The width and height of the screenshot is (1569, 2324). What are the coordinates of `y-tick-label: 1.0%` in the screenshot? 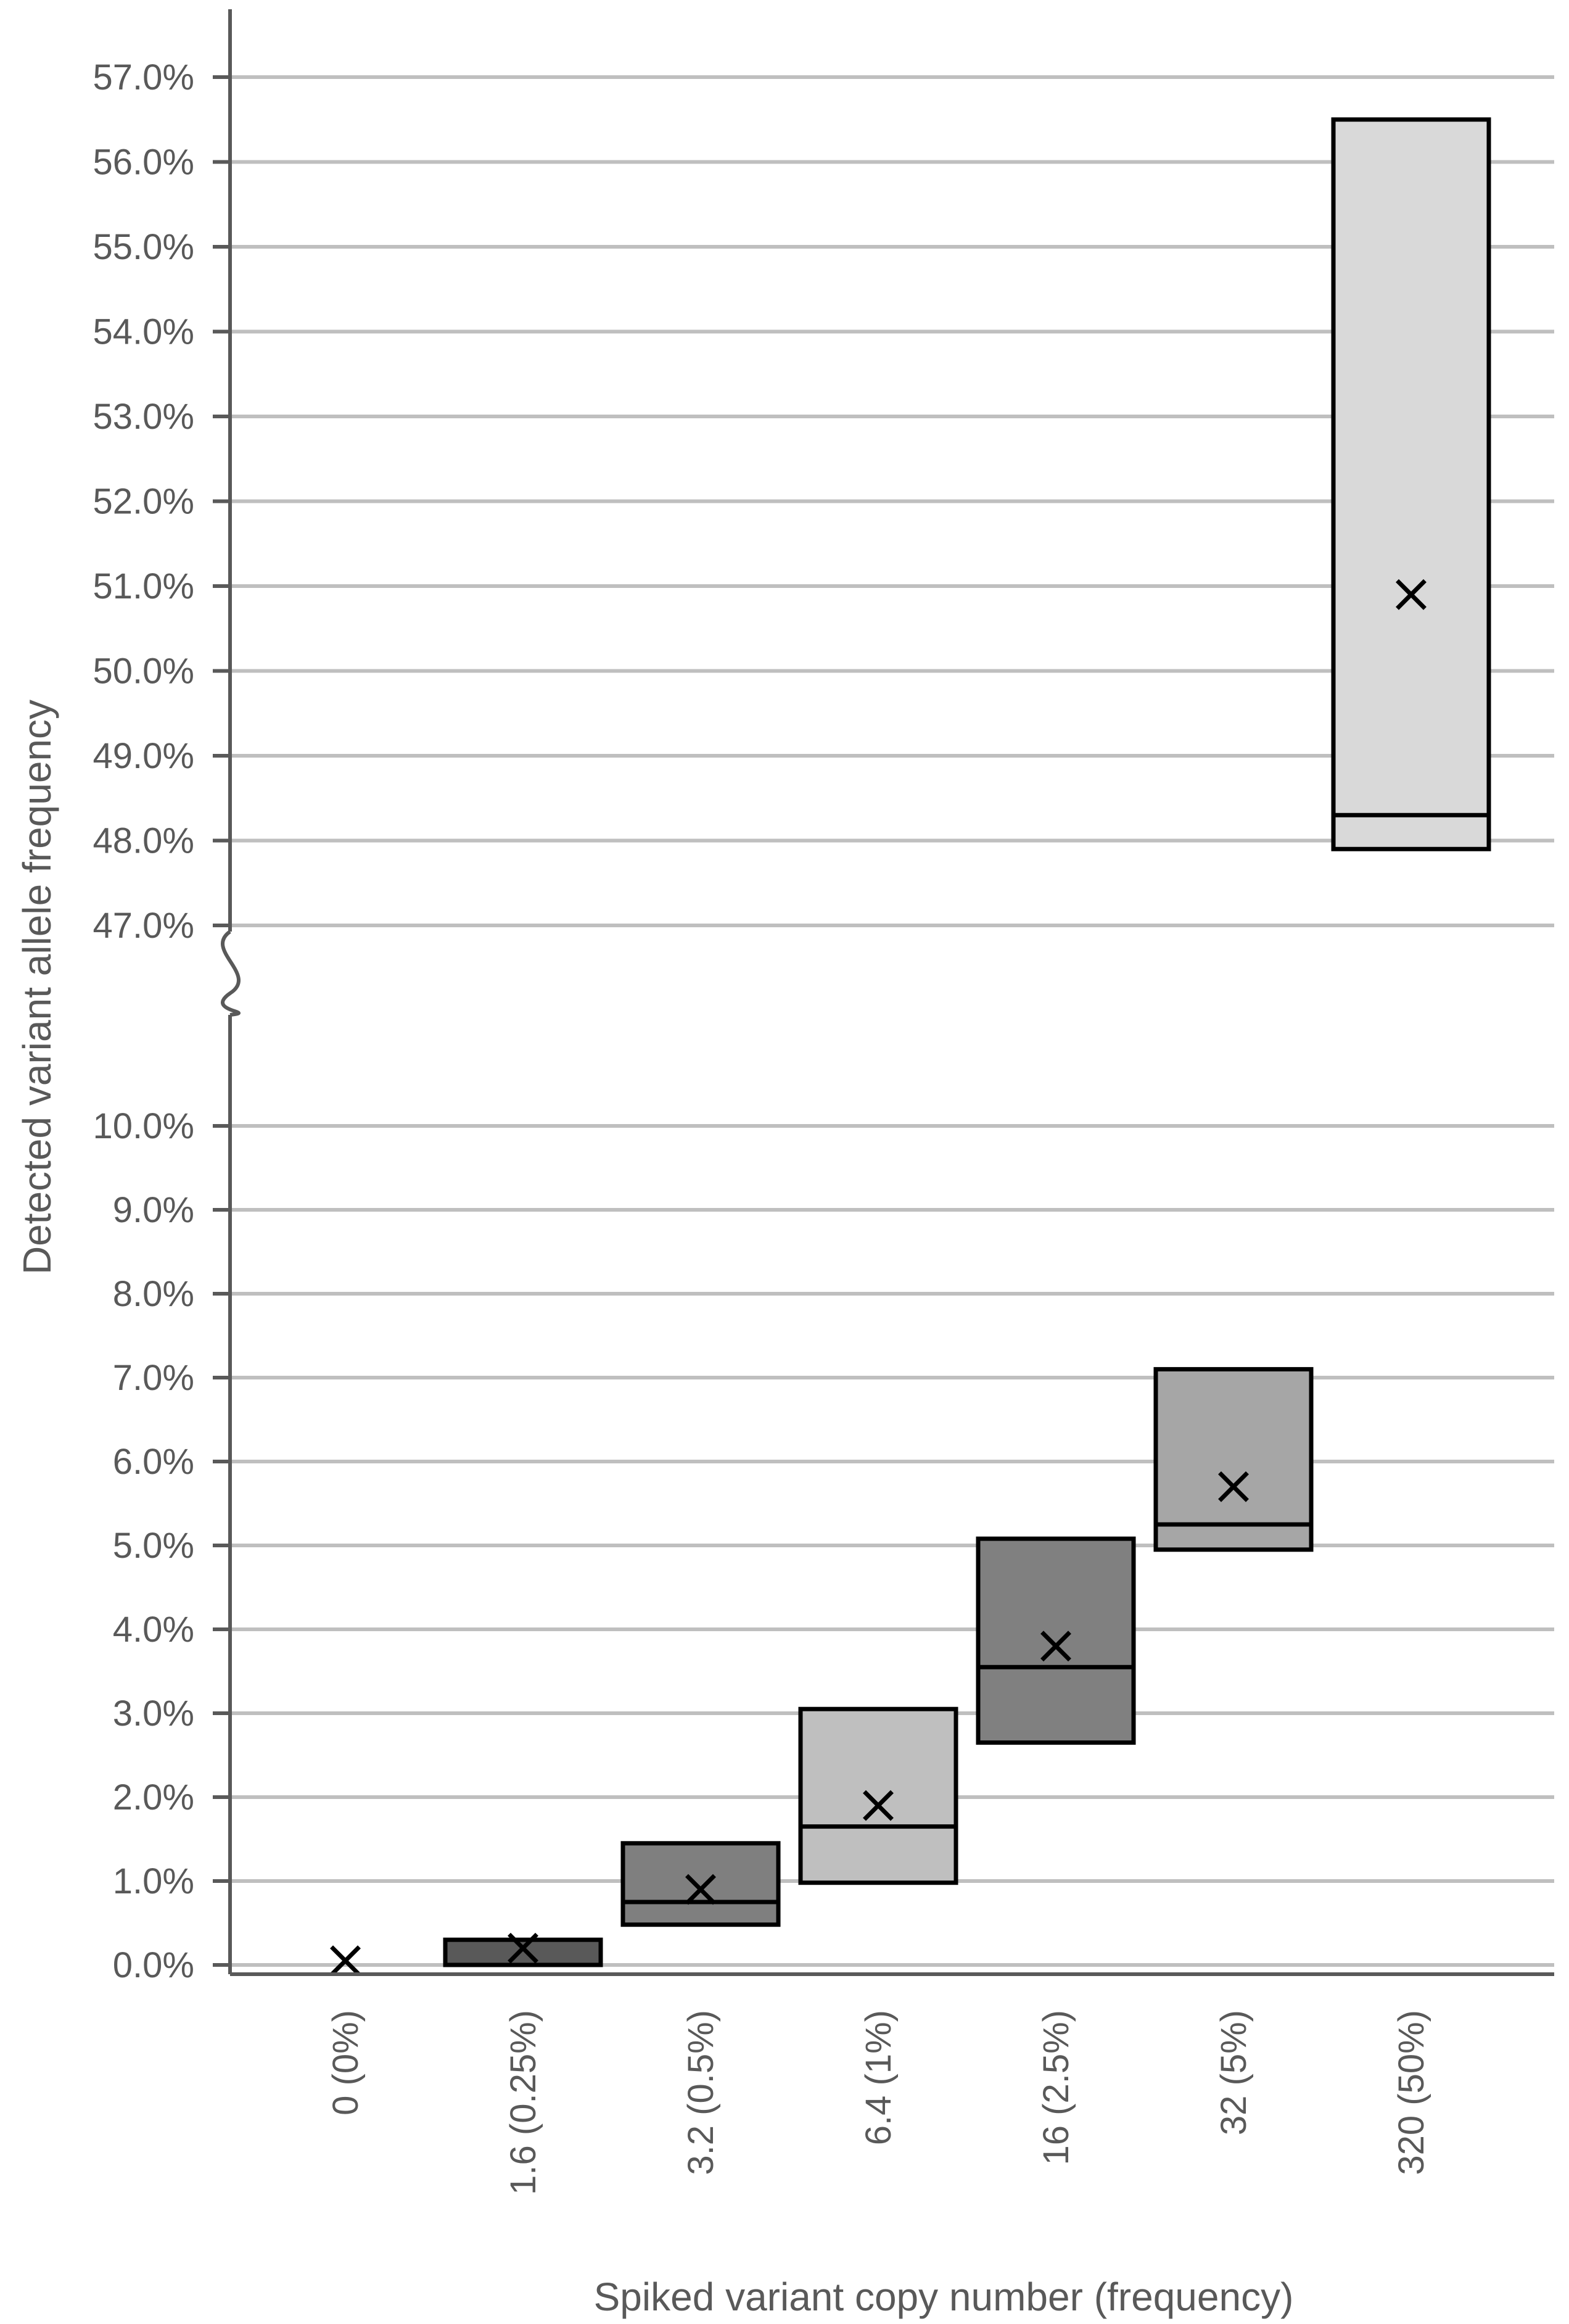 It's located at (153, 1881).